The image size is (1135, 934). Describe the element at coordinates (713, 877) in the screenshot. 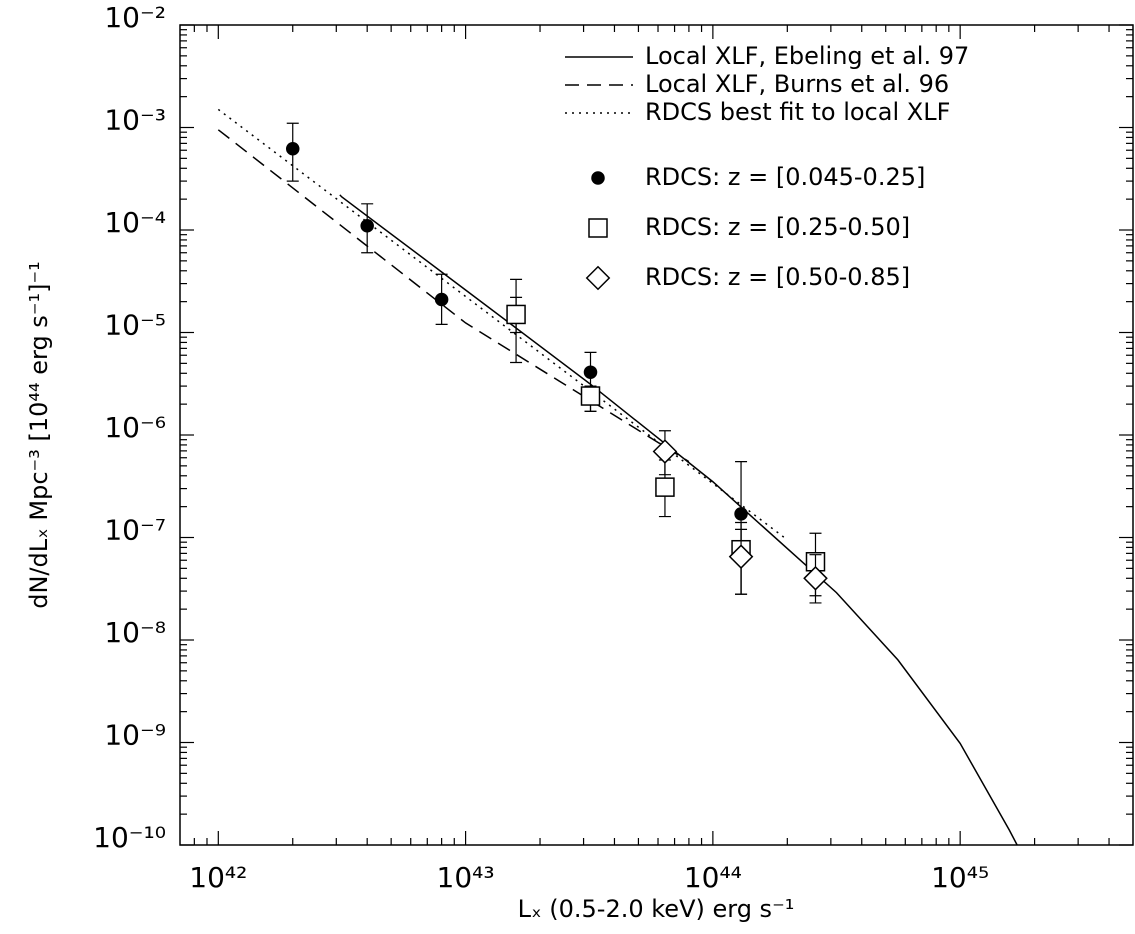

I see `x-tick-label: 10⁴⁴` at that location.